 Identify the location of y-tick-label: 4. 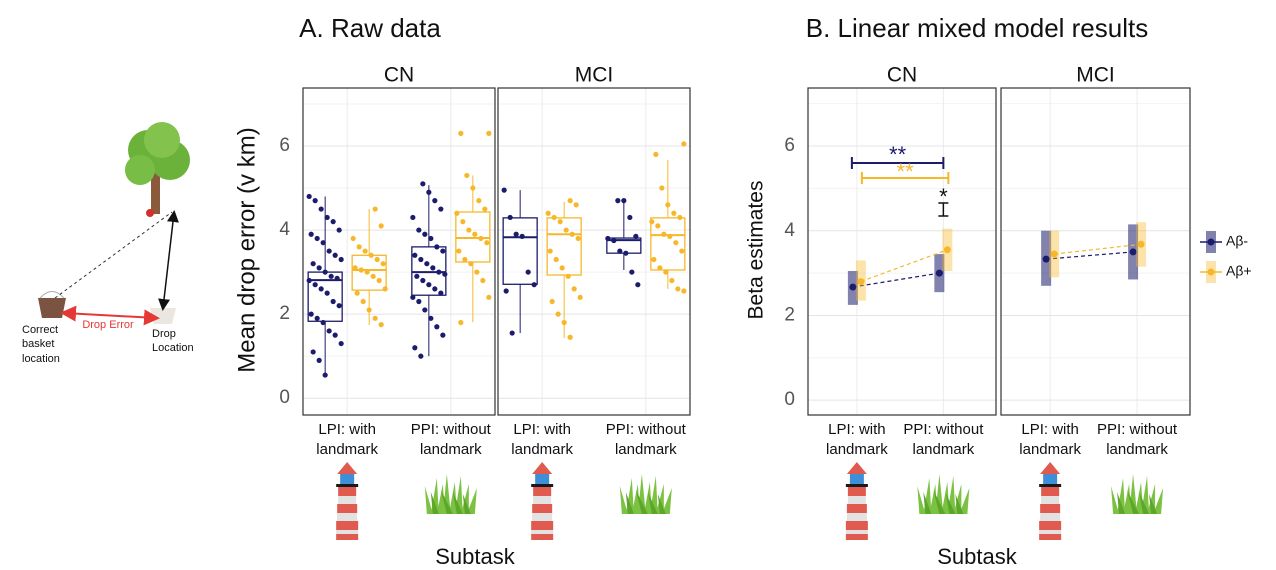
(284, 229).